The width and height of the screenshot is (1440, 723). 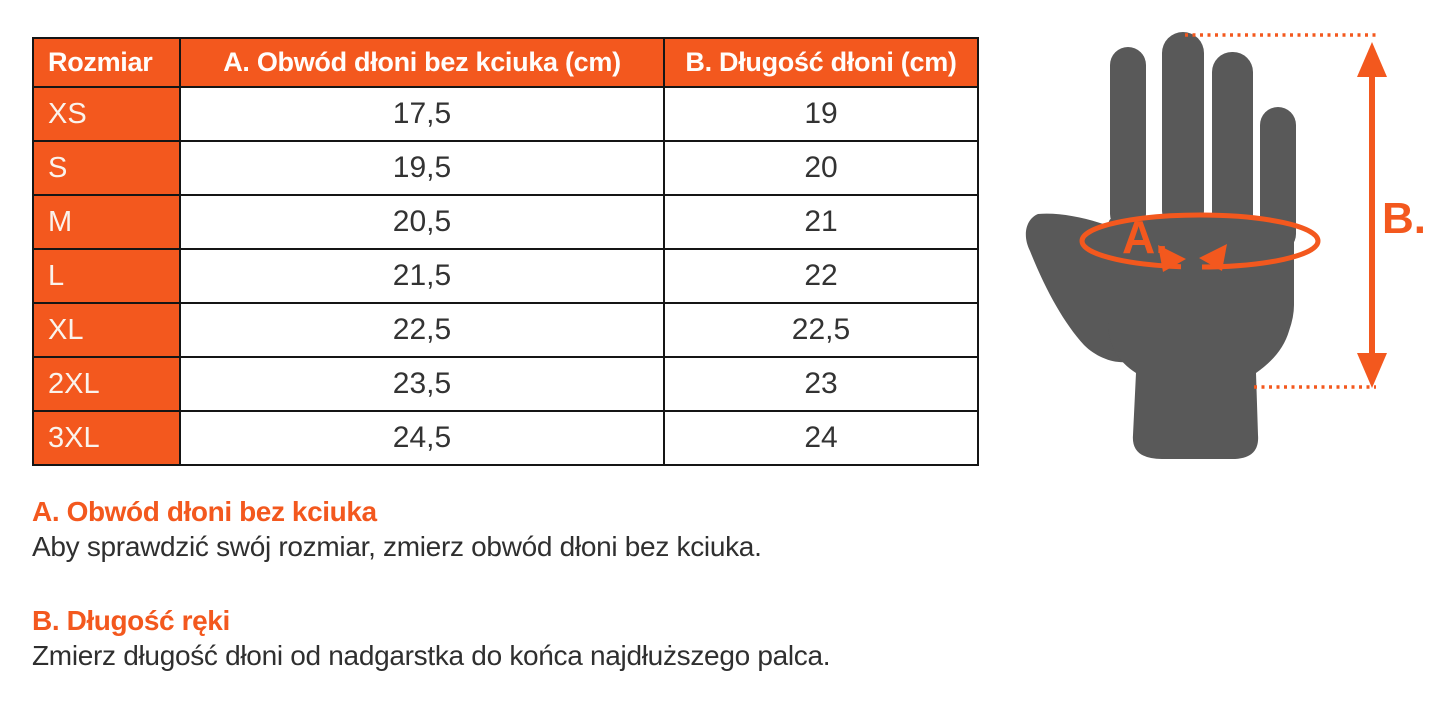 What do you see at coordinates (1372, 59) in the screenshot?
I see `arrowhead-up-icon` at bounding box center [1372, 59].